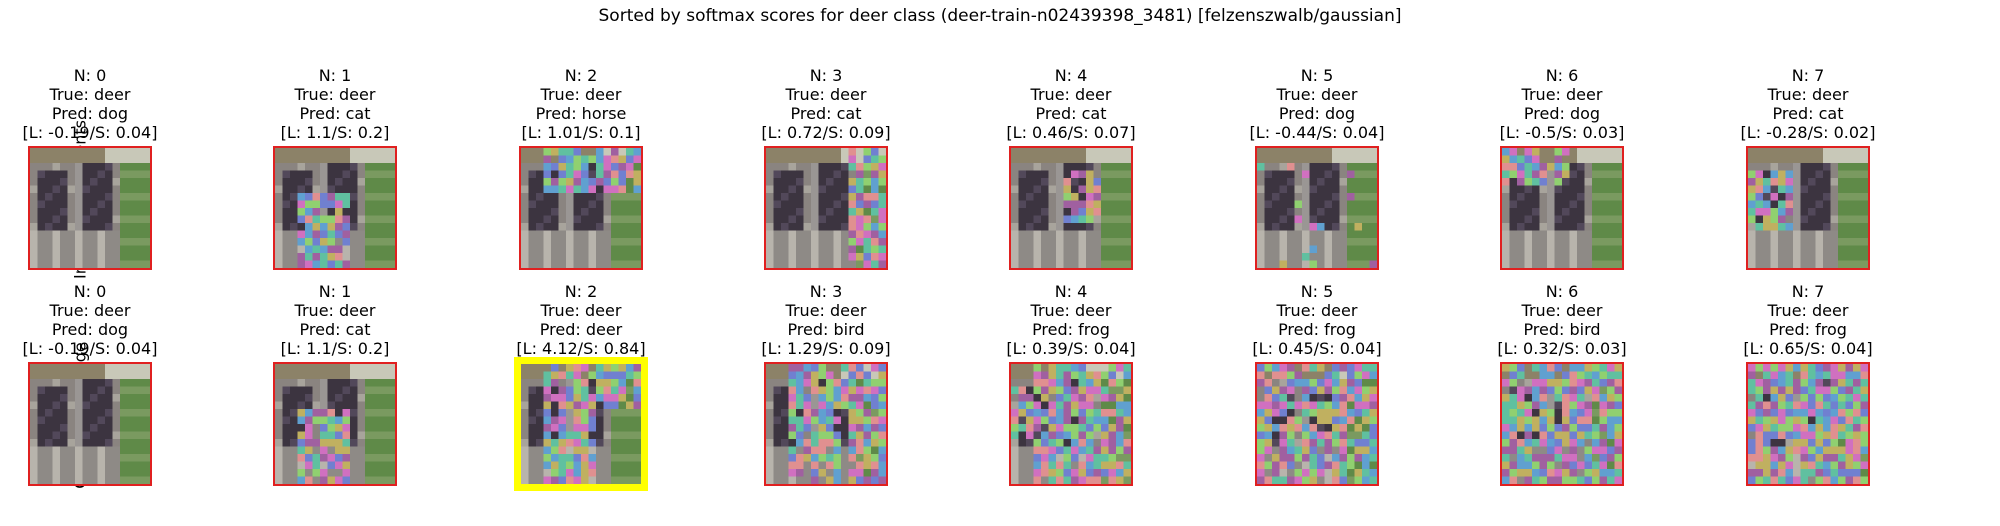 Image resolution: width=2000 pixels, height=526 pixels. What do you see at coordinates (1808, 132) in the screenshot?
I see `caption-score: [L: -0.28/S: 0.02]` at bounding box center [1808, 132].